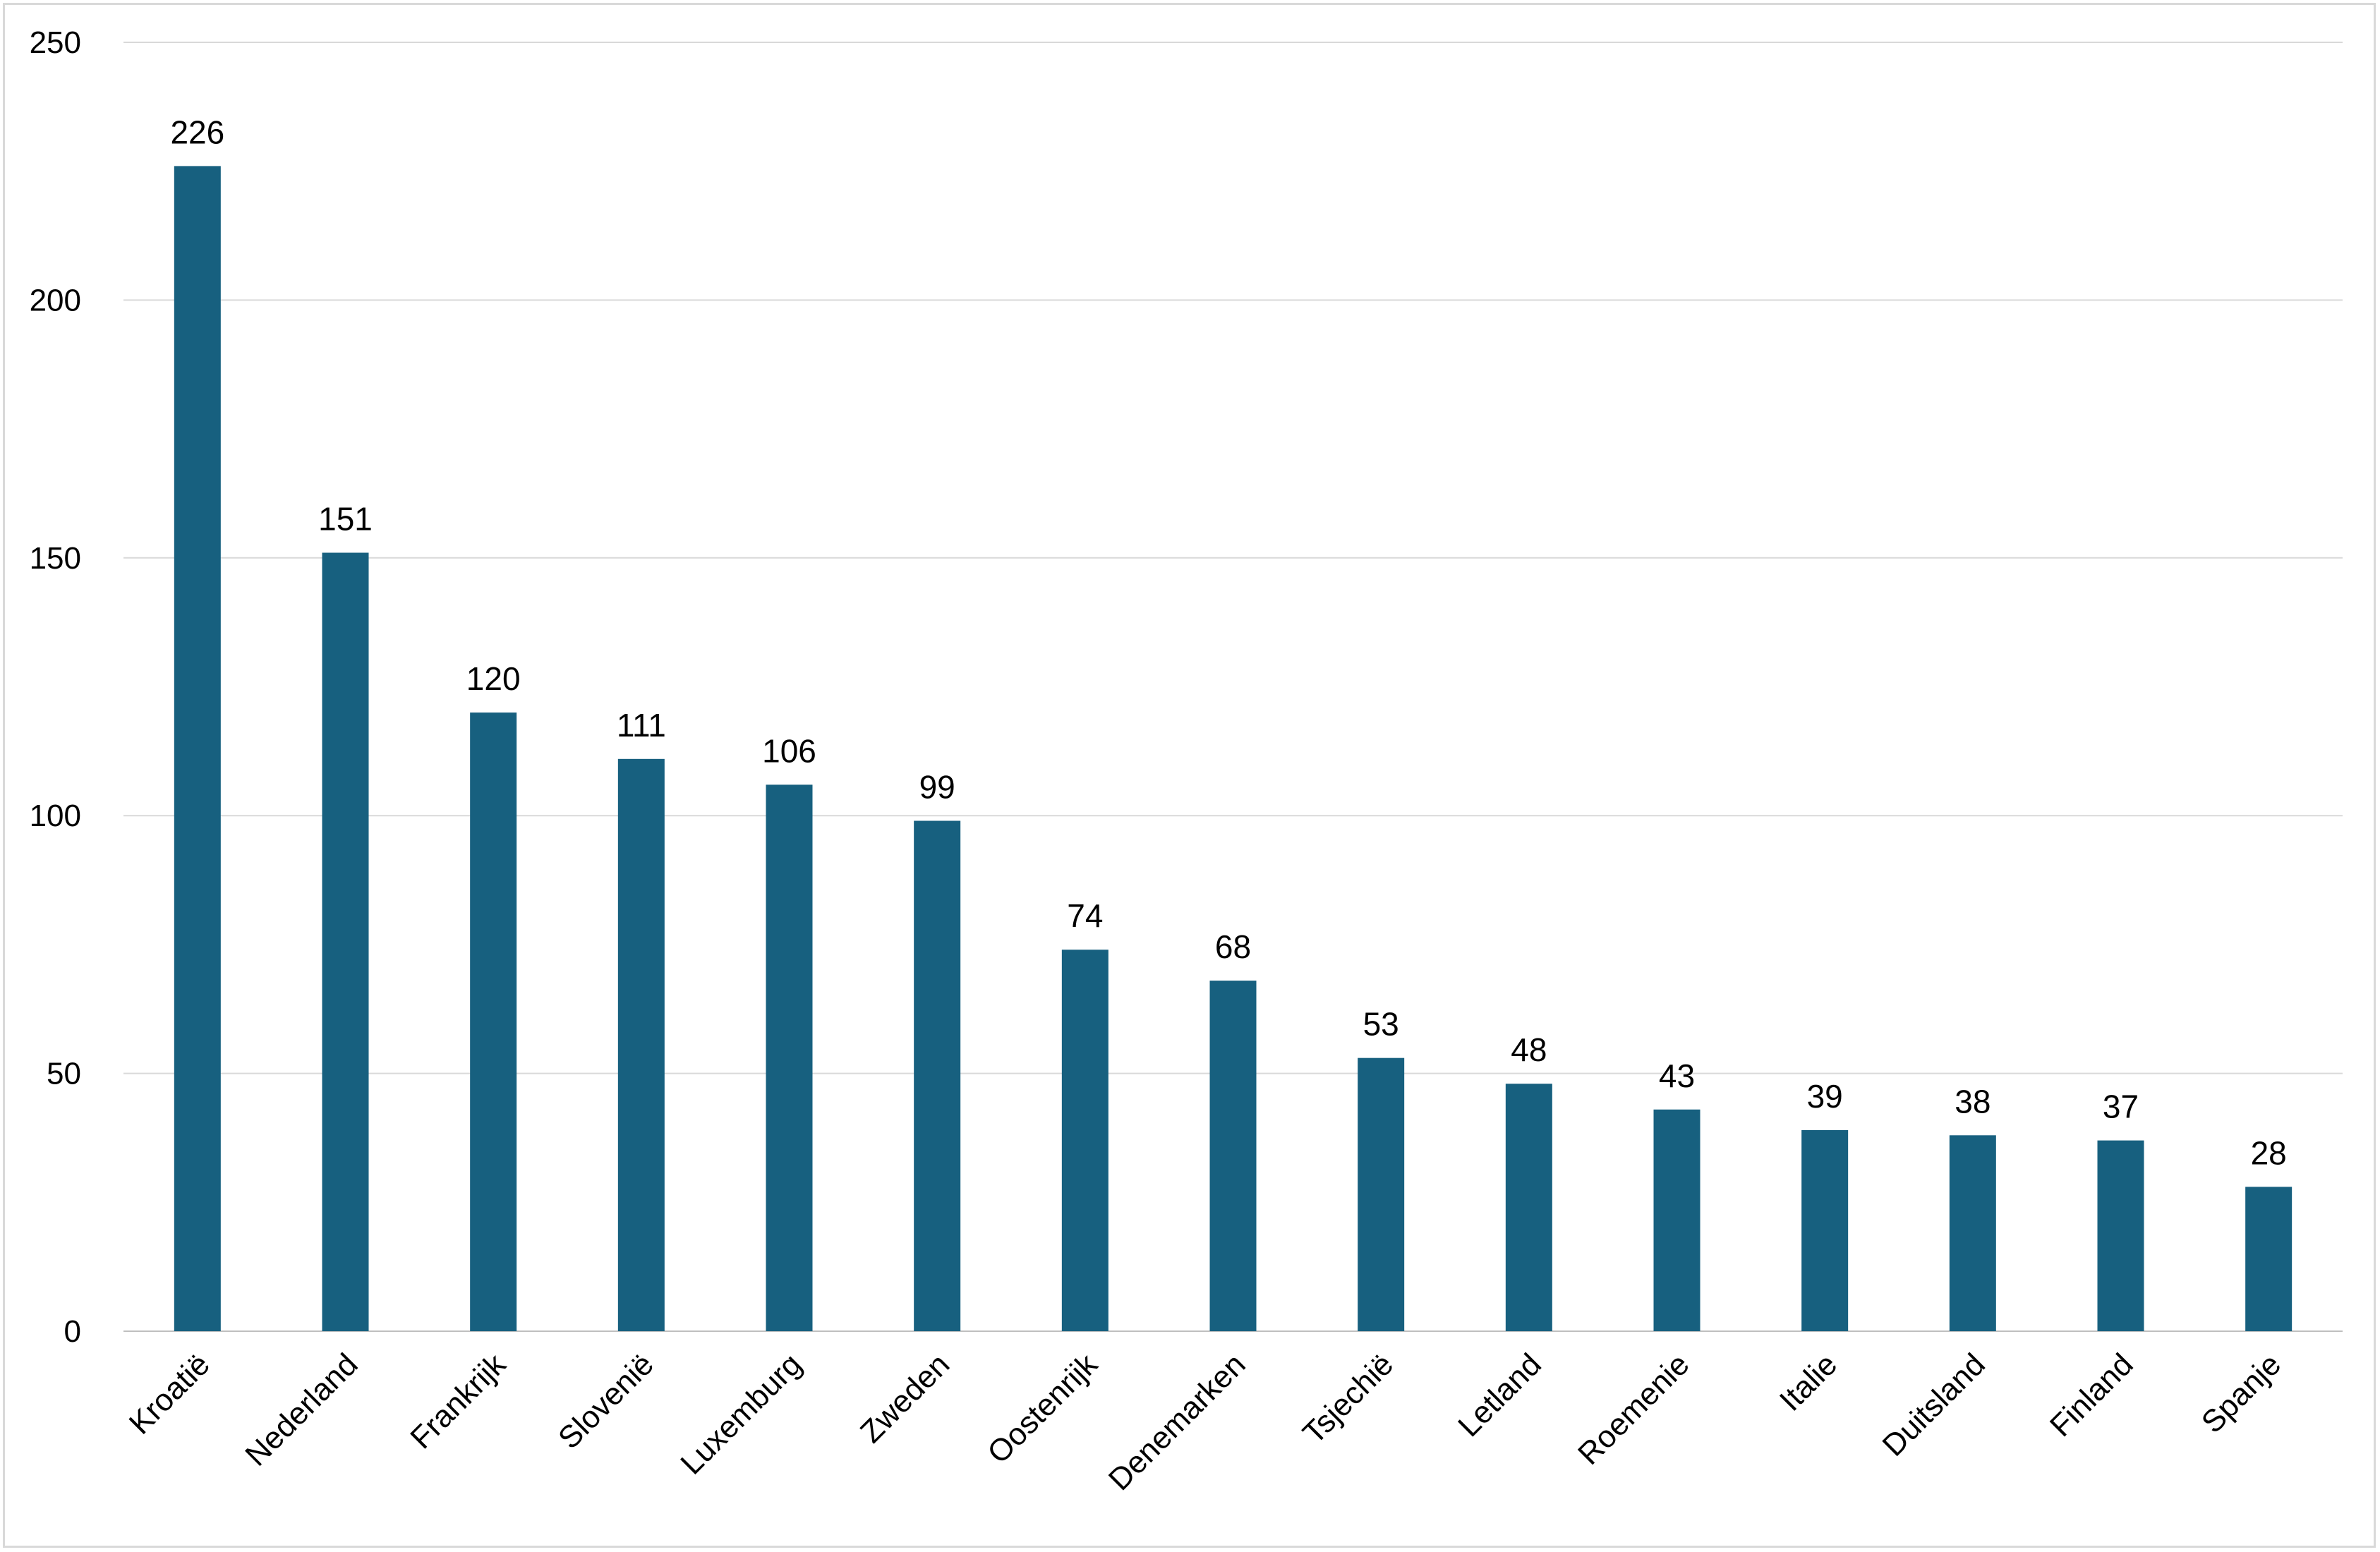 The height and width of the screenshot is (1552, 2380). Describe the element at coordinates (1177, 1422) in the screenshot. I see `x-tick-label: Denemarken` at that location.